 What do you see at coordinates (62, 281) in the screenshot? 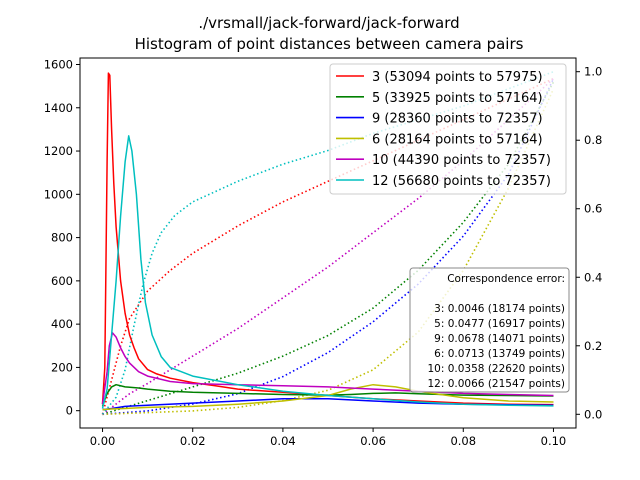
I see `y-tick-label: 600` at bounding box center [62, 281].